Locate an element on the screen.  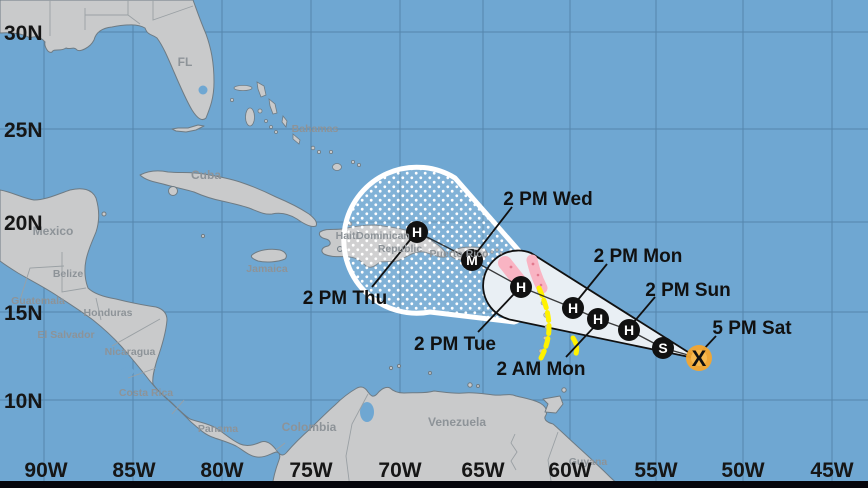
label-5pm-sat: 5 PM Sat is located at coordinates (752, 328).